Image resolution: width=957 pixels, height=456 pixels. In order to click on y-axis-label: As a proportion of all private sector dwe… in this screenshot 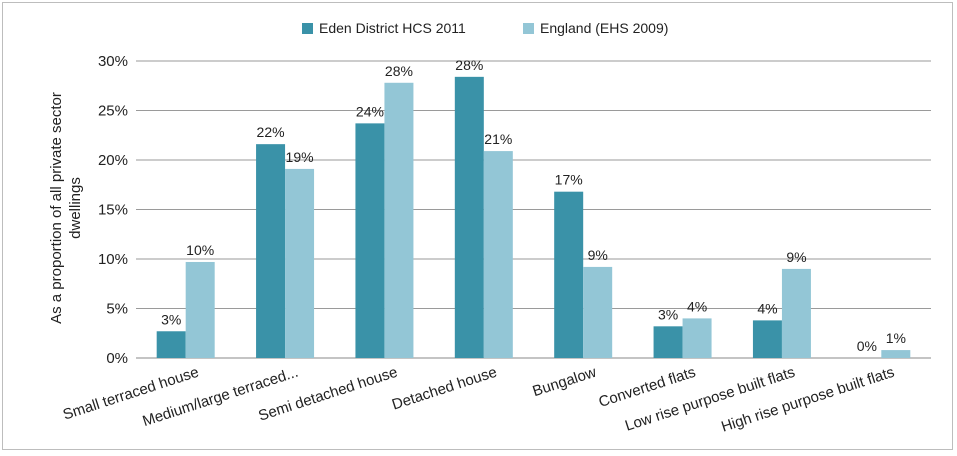, I will do `click(66, 208)`.